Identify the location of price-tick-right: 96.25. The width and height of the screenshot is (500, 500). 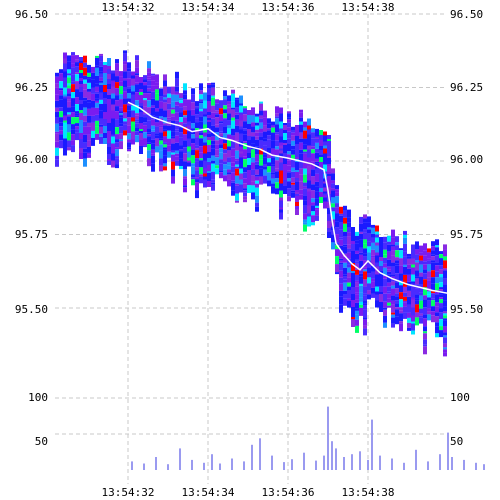
(466, 87).